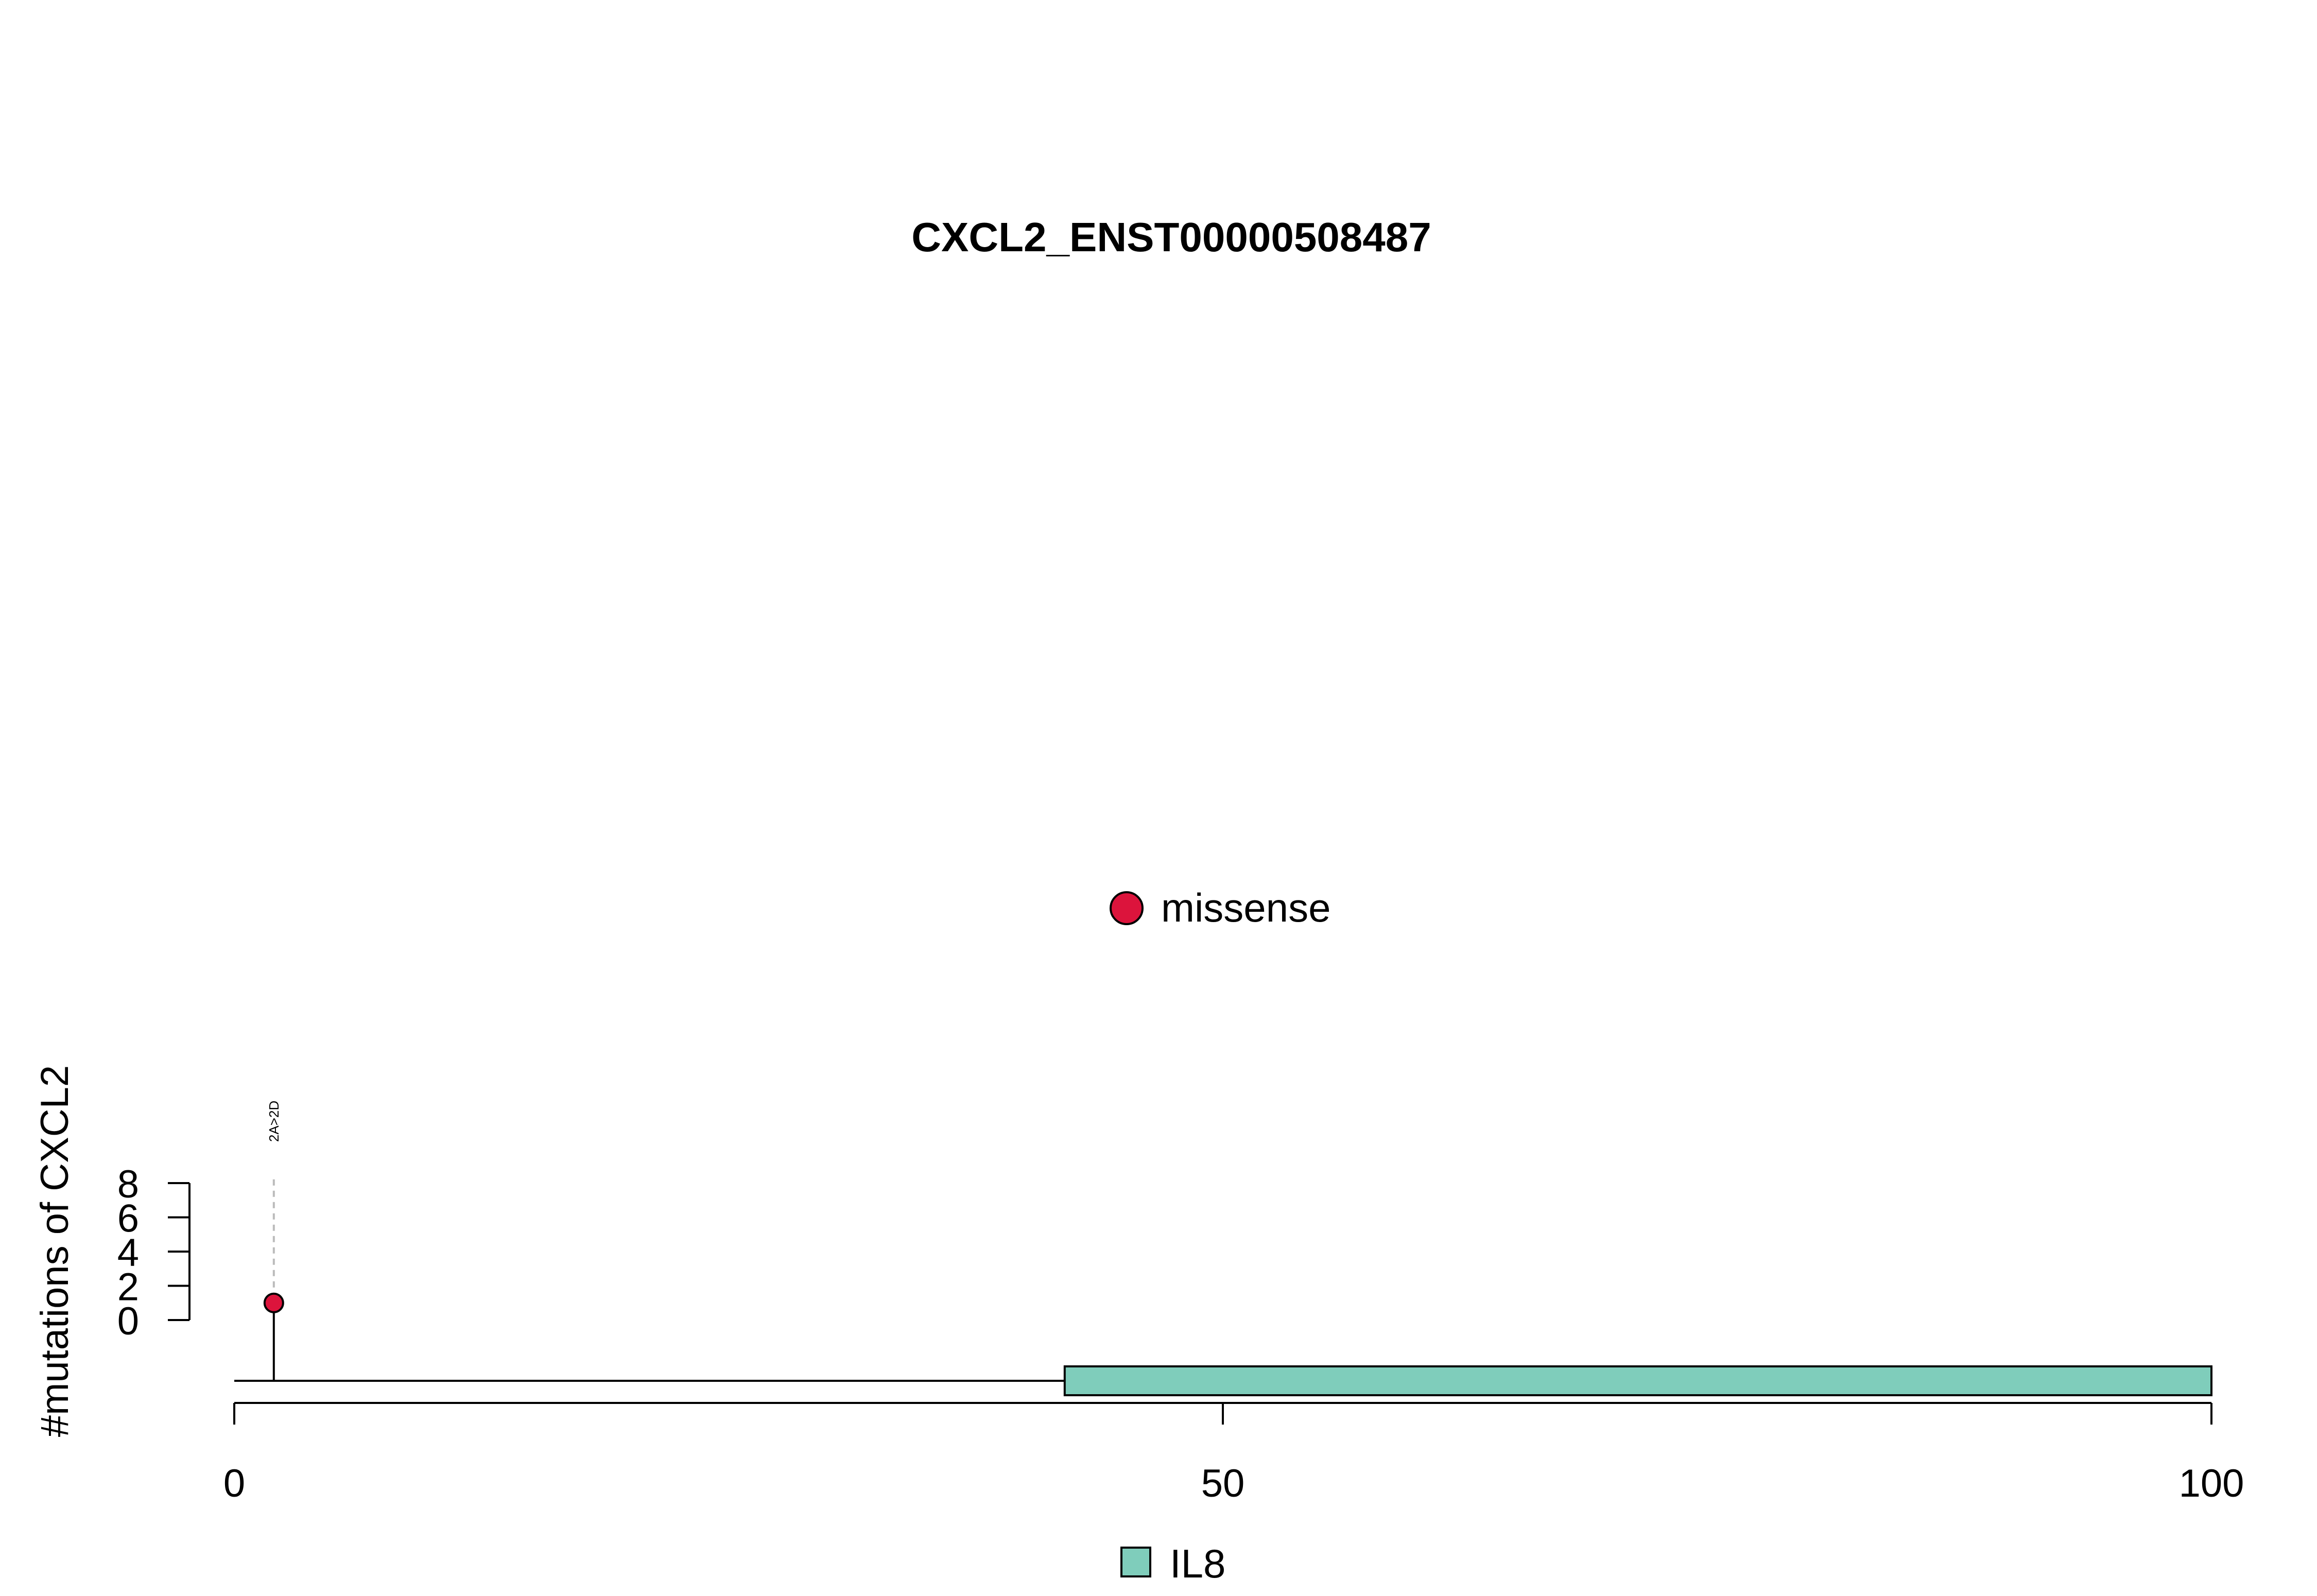 The image size is (2317, 1596). I want to click on domain-legend: IL8, so click(1172, 1564).